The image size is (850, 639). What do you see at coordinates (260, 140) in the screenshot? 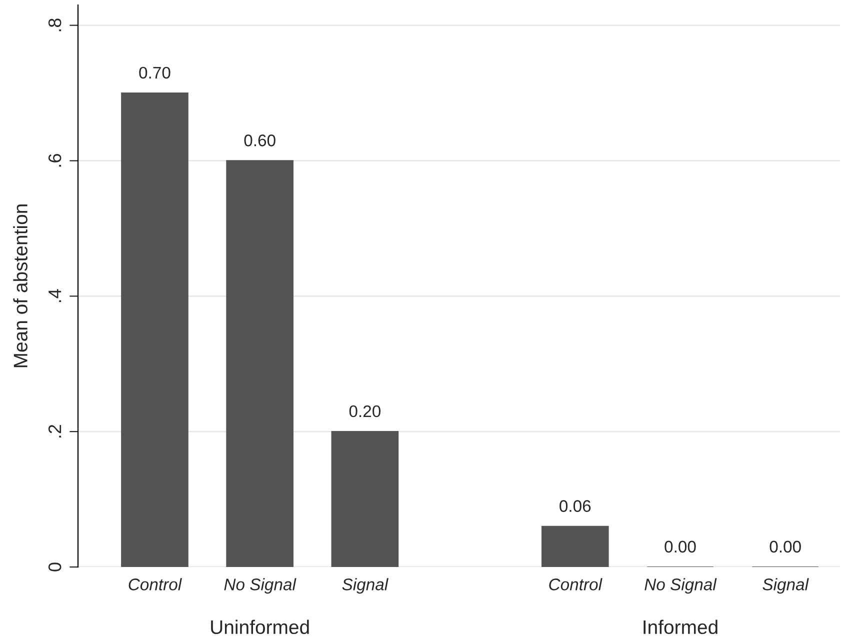
I see `data-label: 0.60` at bounding box center [260, 140].